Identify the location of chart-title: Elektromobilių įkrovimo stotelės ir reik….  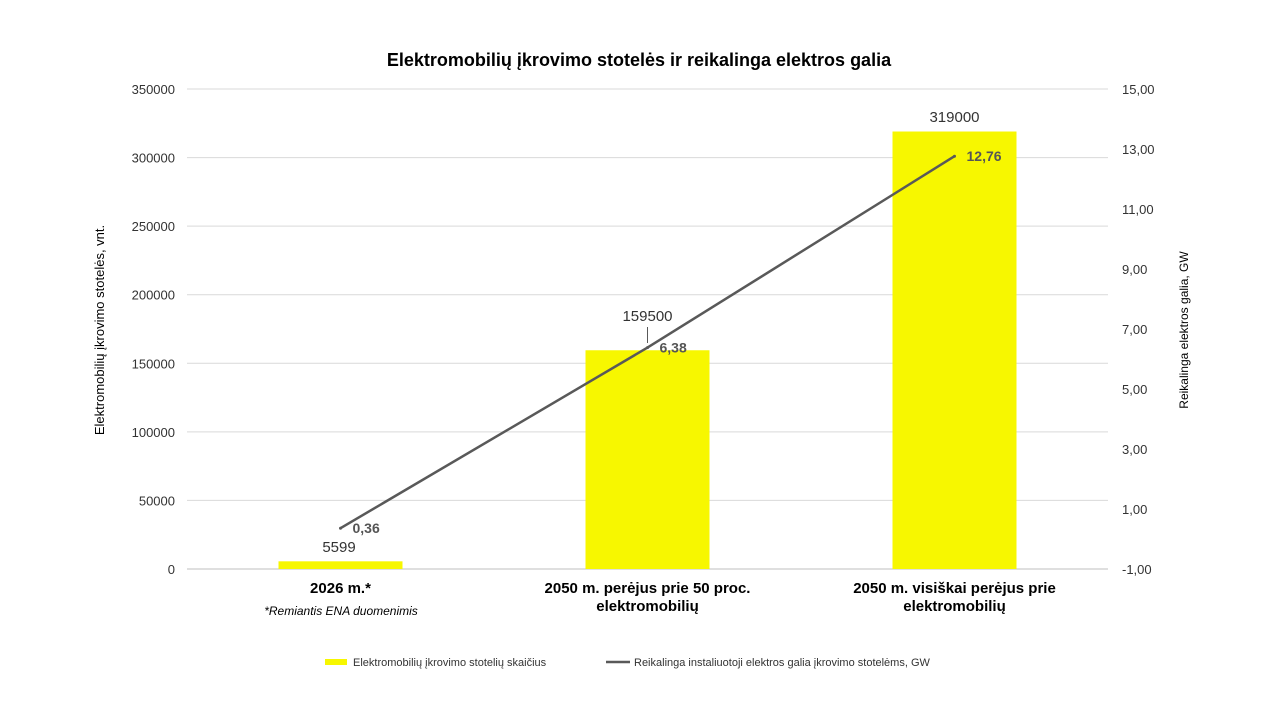
(639, 60).